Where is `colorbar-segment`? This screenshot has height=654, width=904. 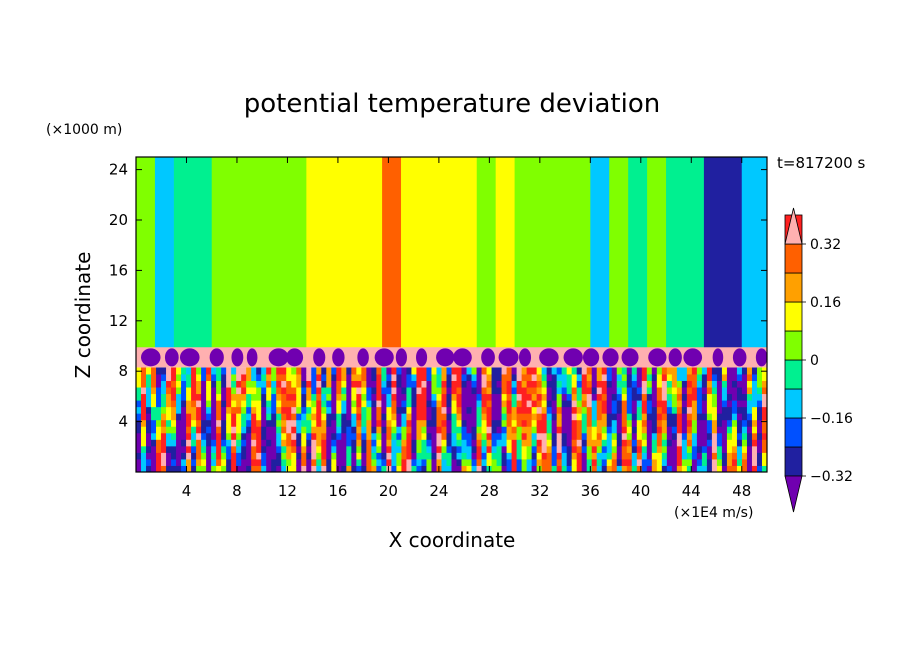
colorbar-segment is located at coordinates (793, 432).